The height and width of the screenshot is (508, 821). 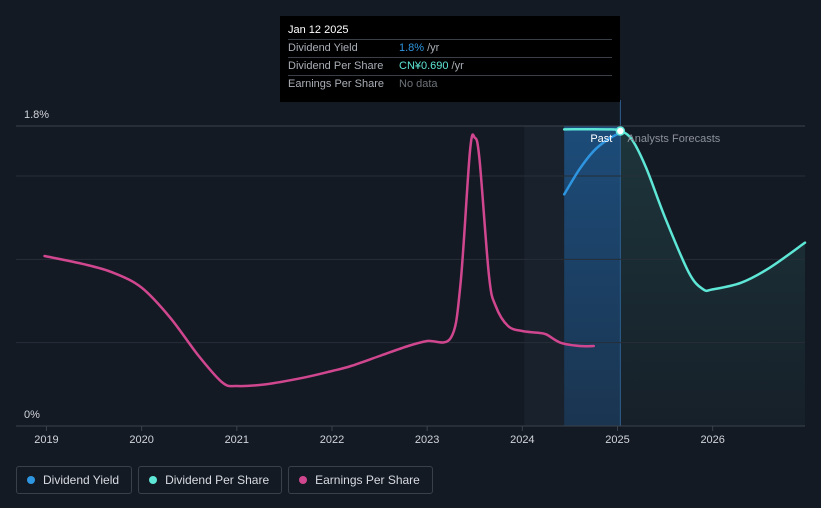 I want to click on forecast-area, so click(x=712, y=278).